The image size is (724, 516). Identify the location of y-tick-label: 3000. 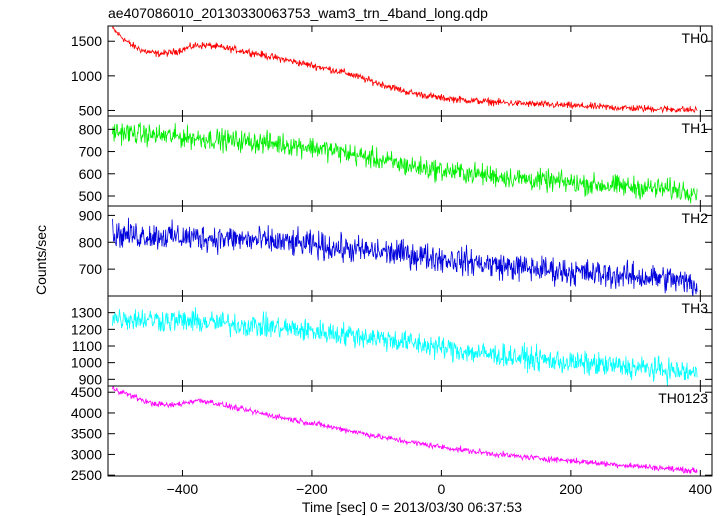
(86, 454).